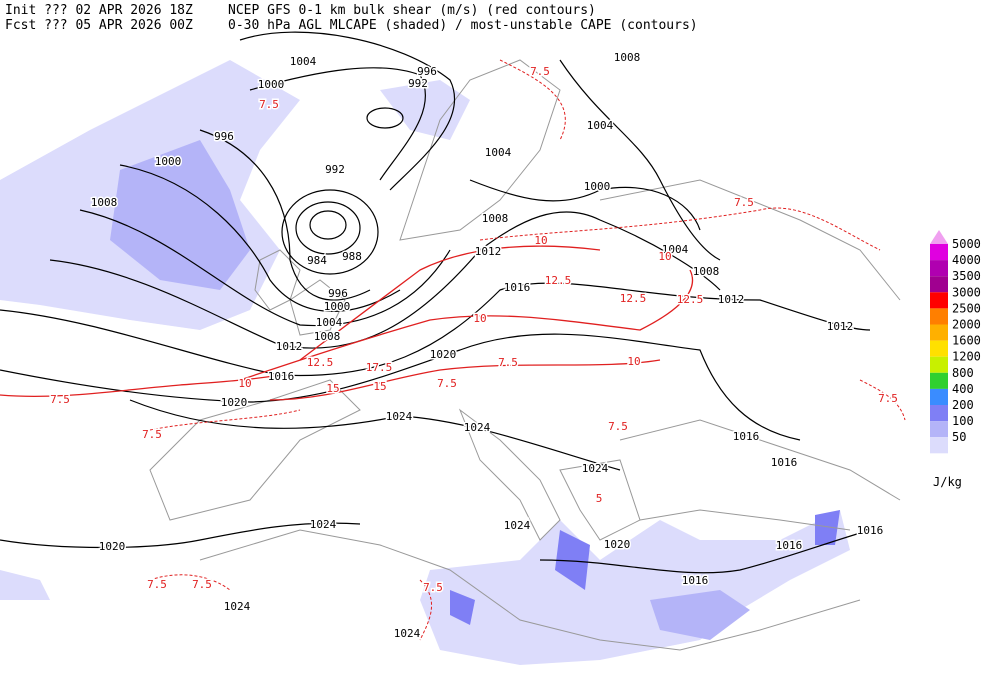 This screenshot has width=1000, height=680. I want to click on colorbar-label: 800, so click(963, 373).